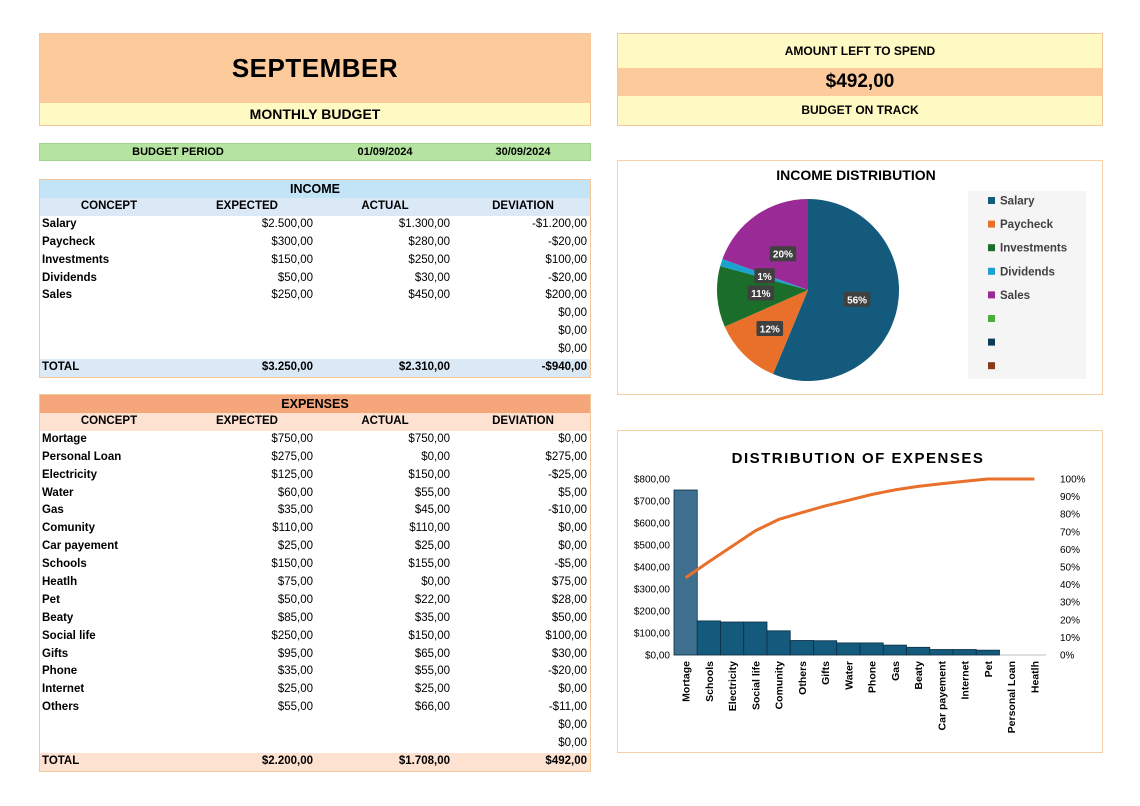 This screenshot has width=1140, height=806. I want to click on deviation-cell: -$1.200,00, so click(559, 223).